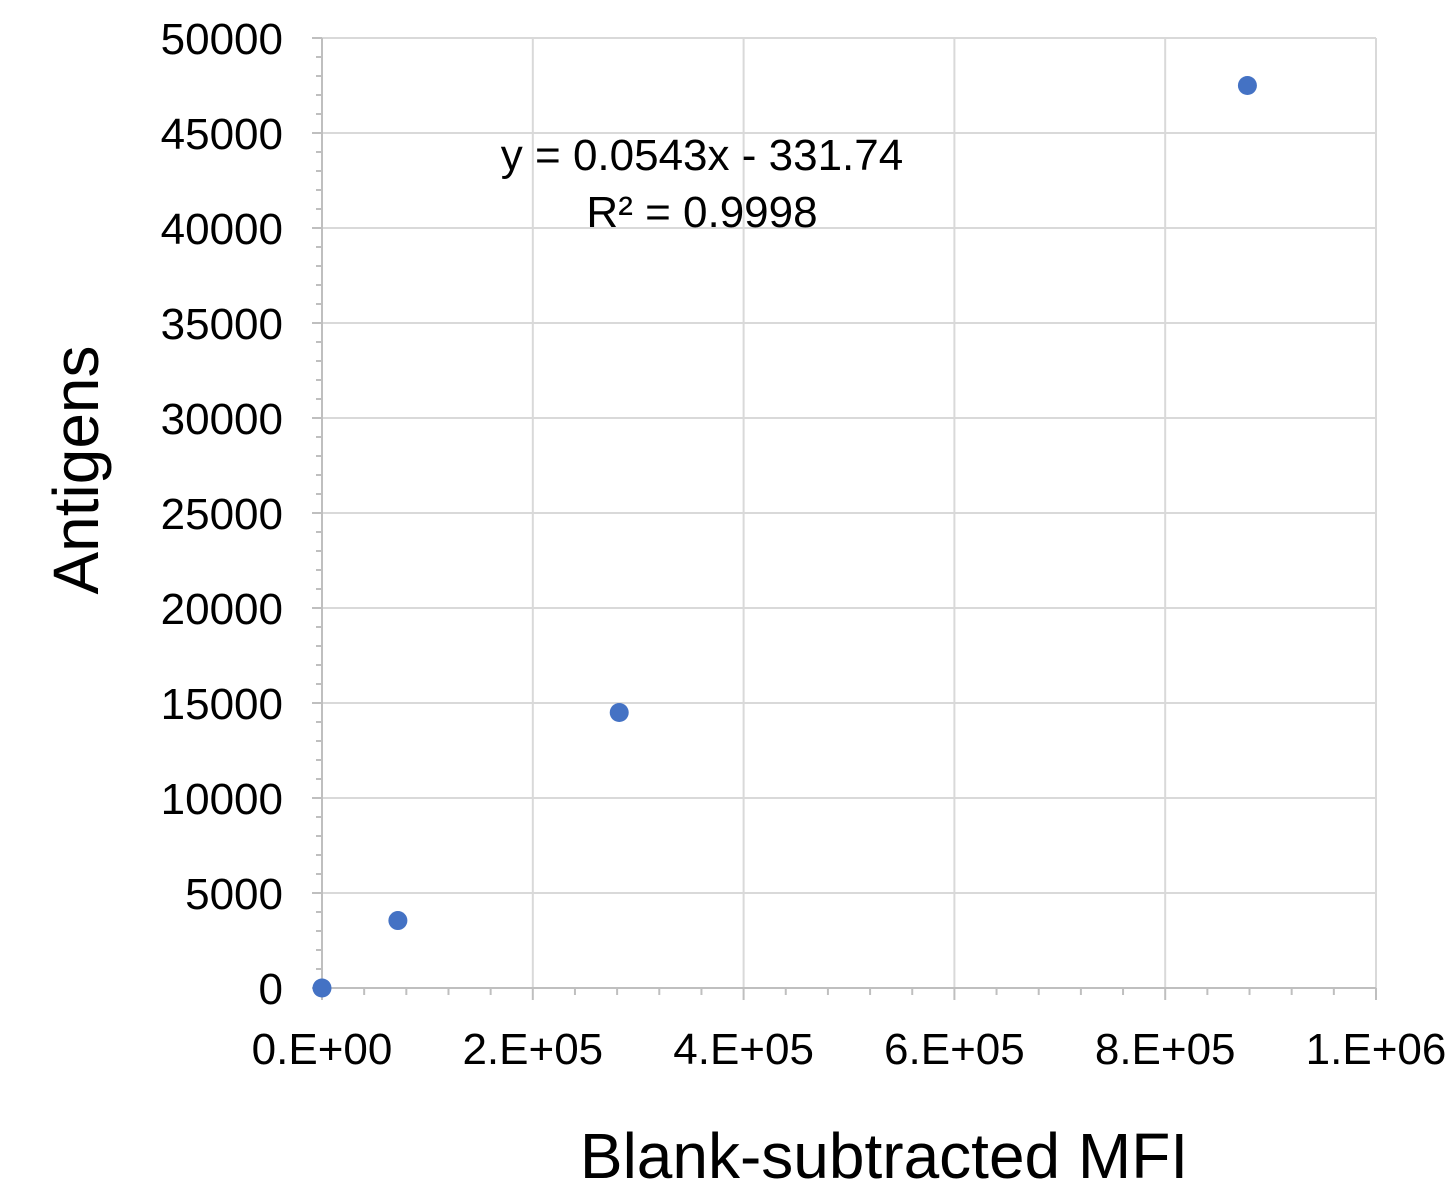 The width and height of the screenshot is (1445, 1197). What do you see at coordinates (1375, 1049) in the screenshot?
I see `x-tick-label: 1.E+06` at bounding box center [1375, 1049].